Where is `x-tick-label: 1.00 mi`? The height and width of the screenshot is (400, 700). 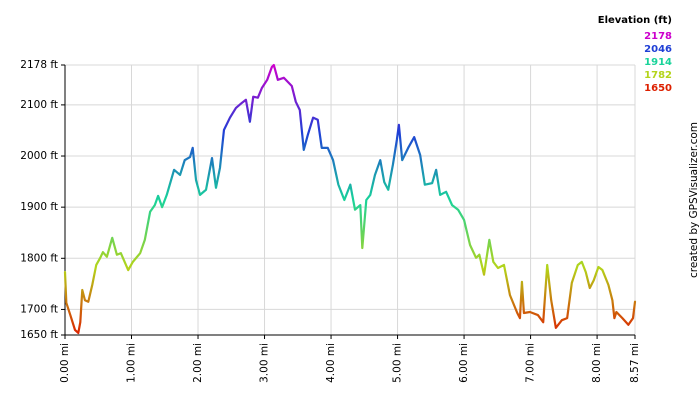 x-tick-label: 1.00 mi is located at coordinates (132, 363).